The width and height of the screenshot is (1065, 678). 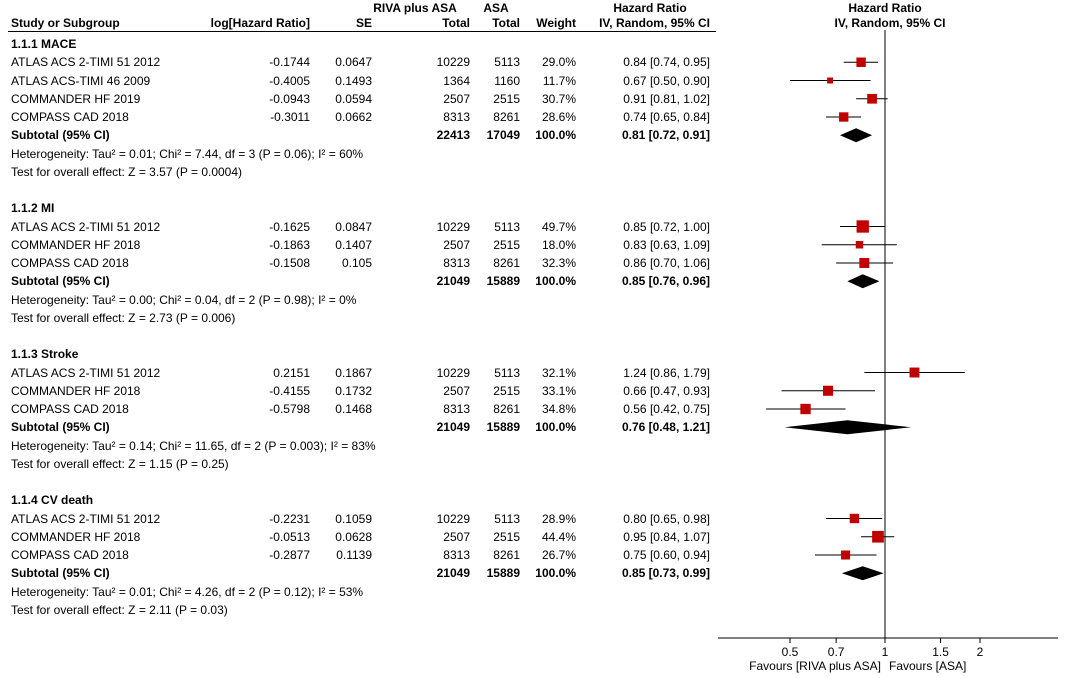 What do you see at coordinates (558, 372) in the screenshot?
I see `study-weight: 32.1%` at bounding box center [558, 372].